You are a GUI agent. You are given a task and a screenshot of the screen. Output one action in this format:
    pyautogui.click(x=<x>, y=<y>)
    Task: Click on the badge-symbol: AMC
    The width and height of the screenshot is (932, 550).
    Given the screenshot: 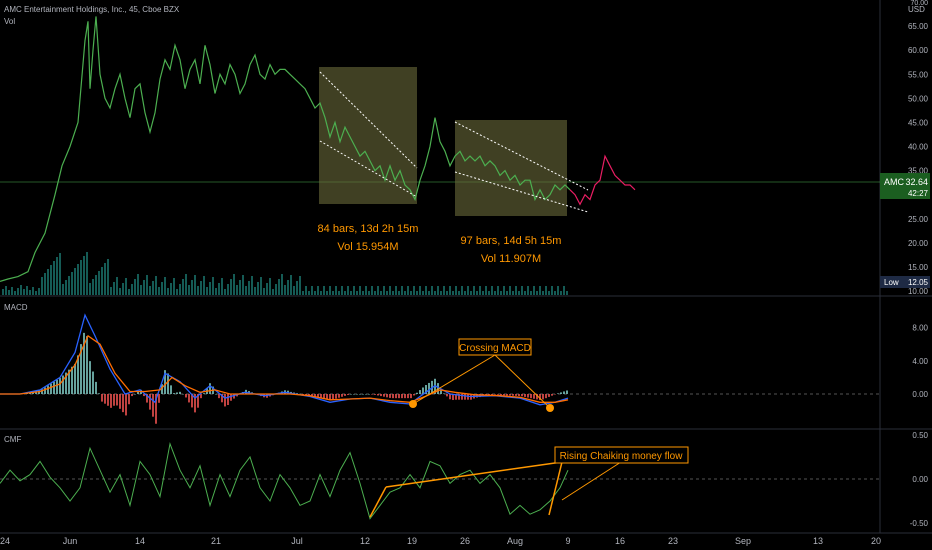 What is the action you would take?
    pyautogui.click(x=894, y=182)
    